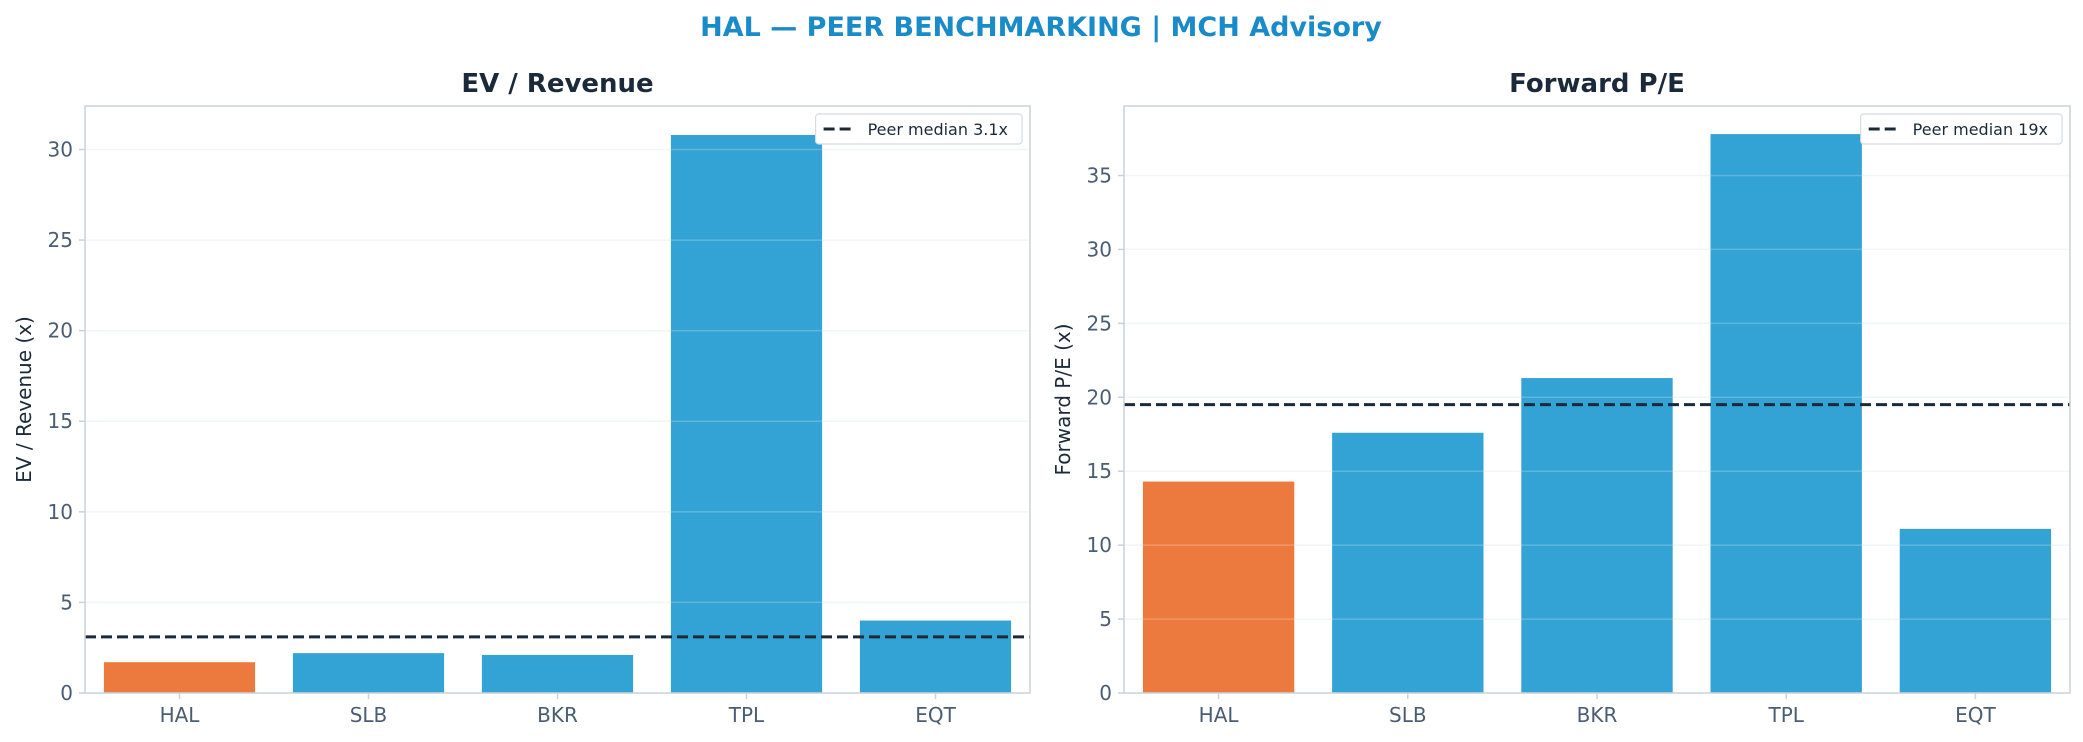 Image resolution: width=2083 pixels, height=742 pixels. Describe the element at coordinates (1980, 129) in the screenshot. I see `legend-label: Peer median 19x` at that location.